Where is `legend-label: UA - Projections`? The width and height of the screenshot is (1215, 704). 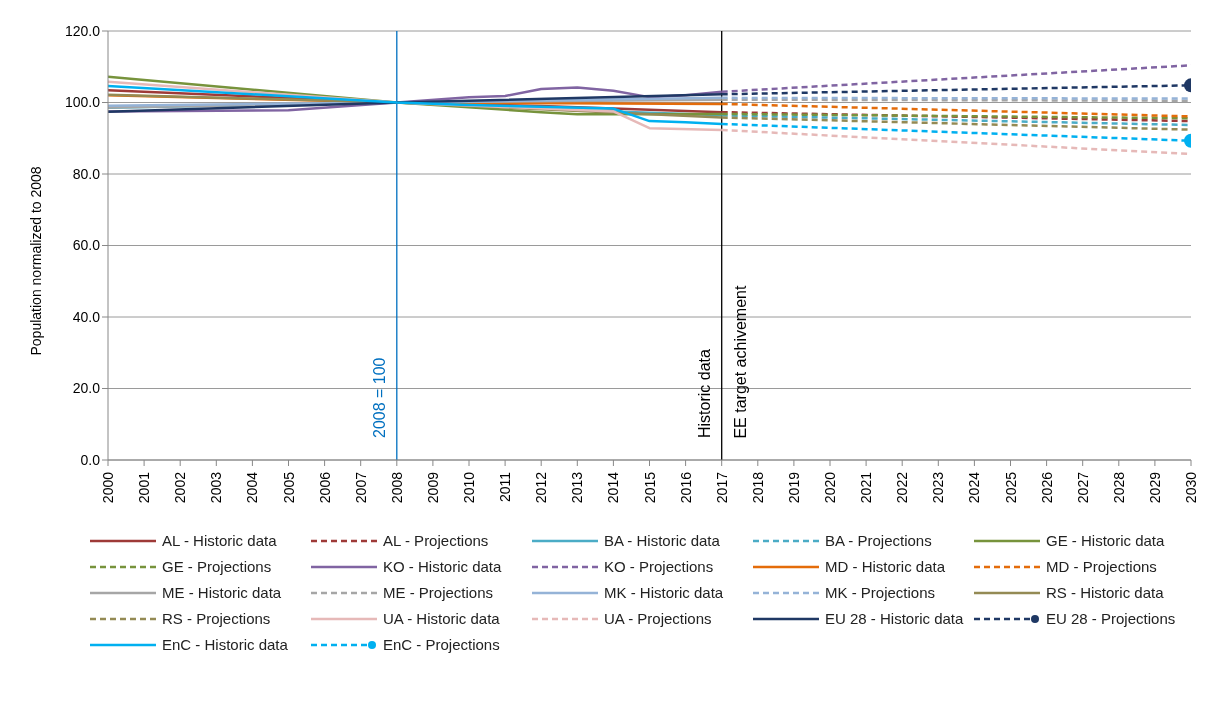
legend-label: UA - Projections is located at coordinates (658, 618).